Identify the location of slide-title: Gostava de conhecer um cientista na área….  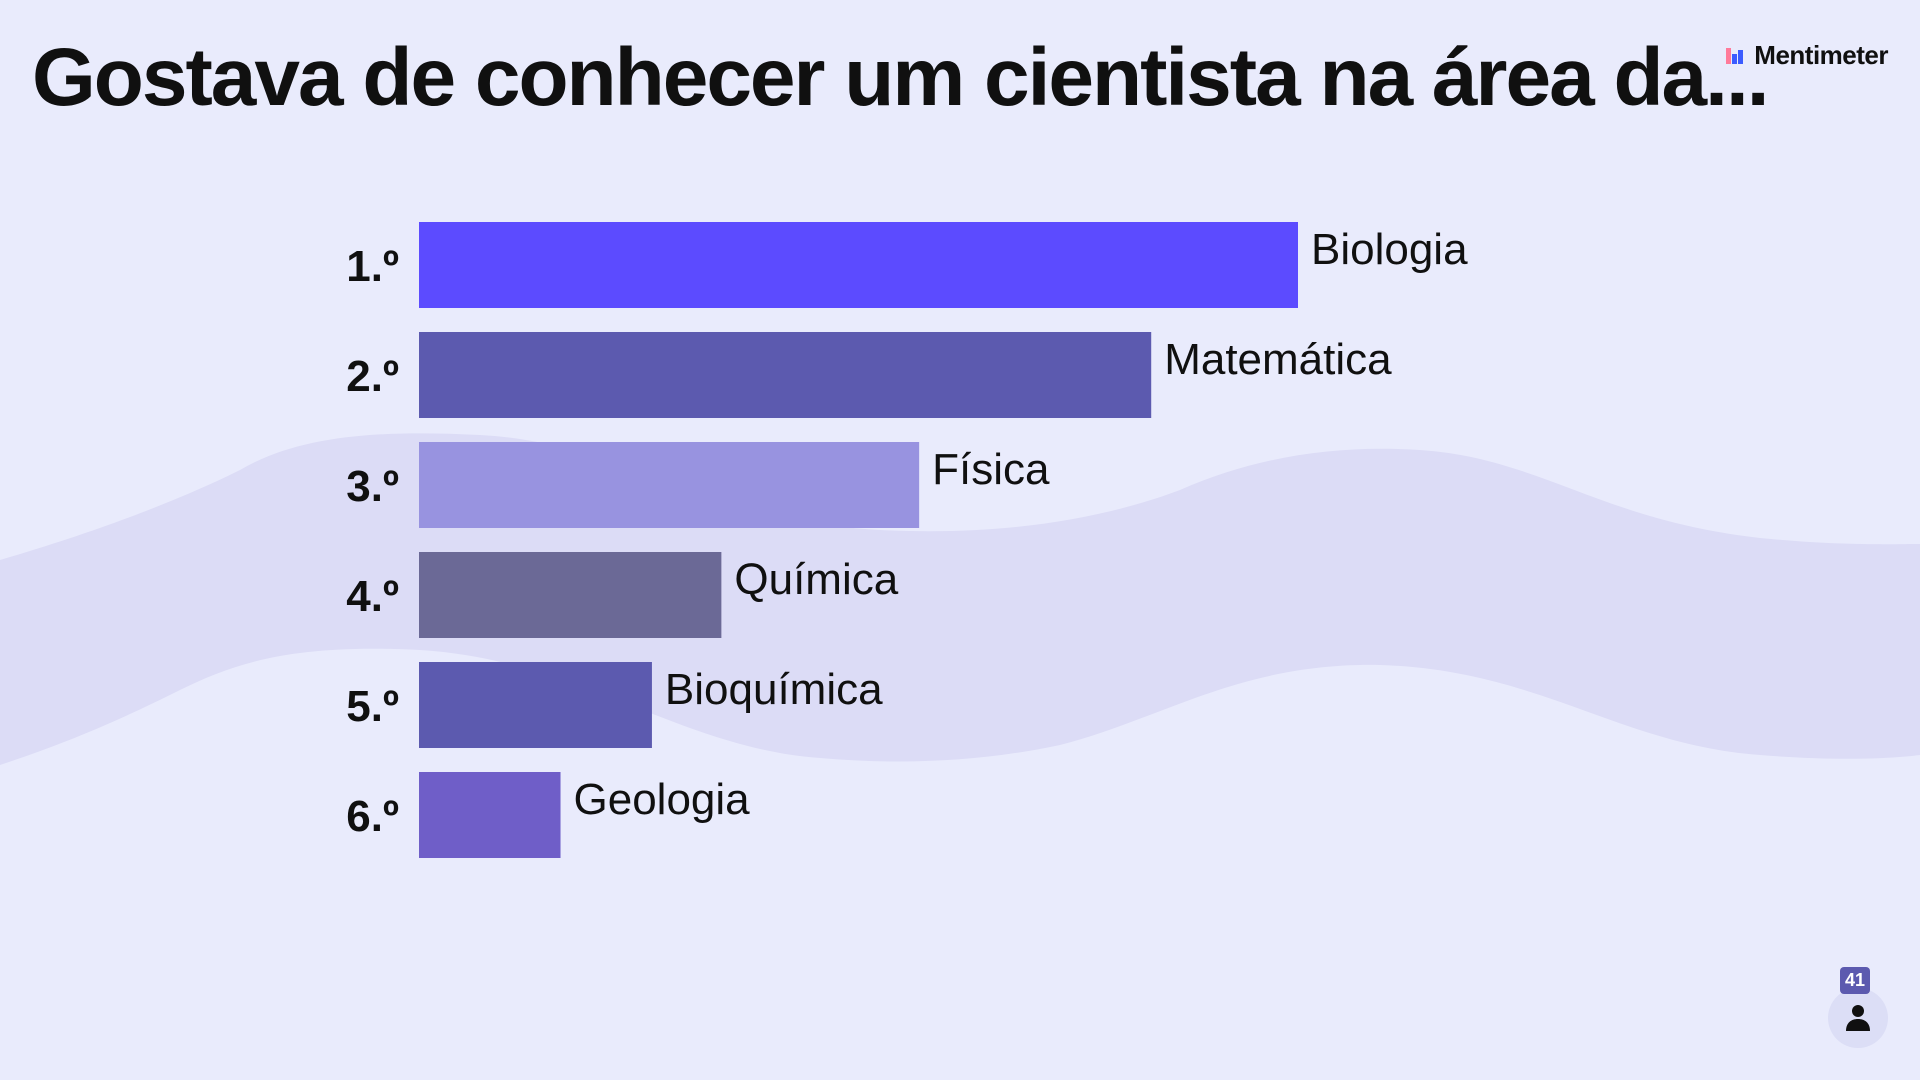
(901, 77).